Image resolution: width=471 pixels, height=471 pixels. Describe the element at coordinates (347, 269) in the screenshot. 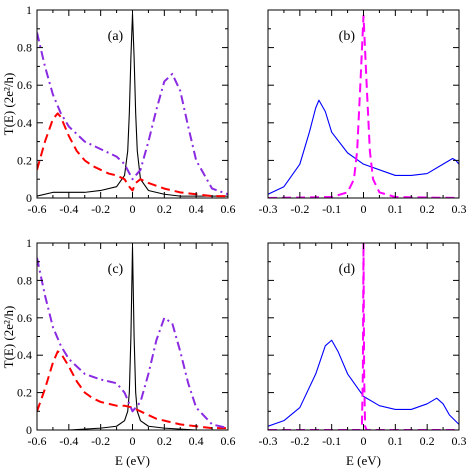

I see `panel-label: (d)` at that location.